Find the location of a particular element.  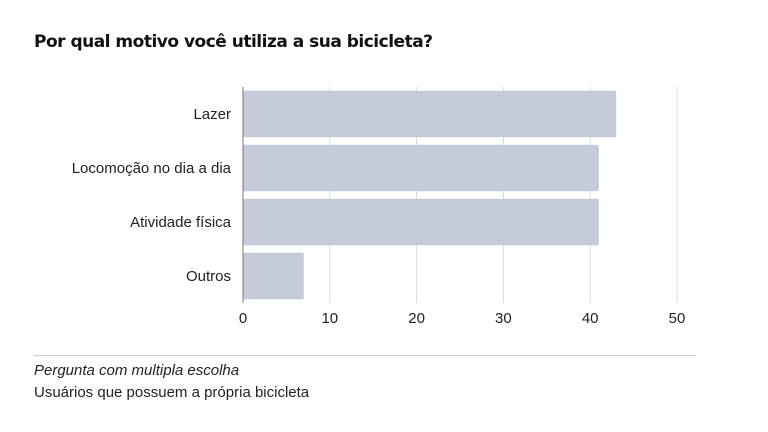

footnote-question-type: Pergunta com multipla escolha is located at coordinates (137, 370).